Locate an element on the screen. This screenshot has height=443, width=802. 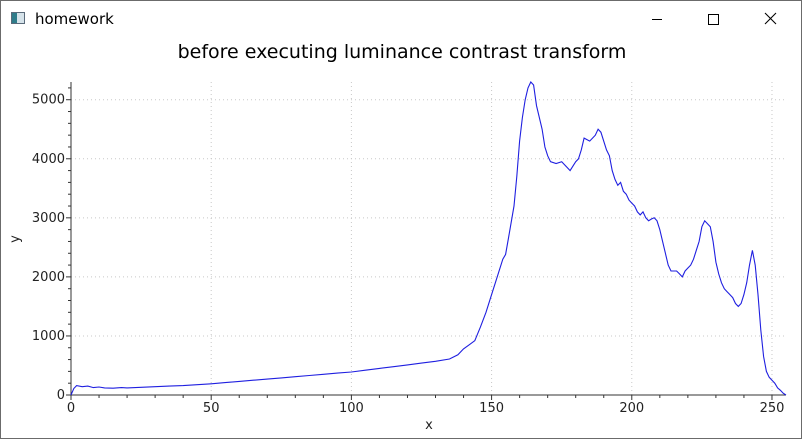
y-tick-label: 1000 is located at coordinates (48, 336).